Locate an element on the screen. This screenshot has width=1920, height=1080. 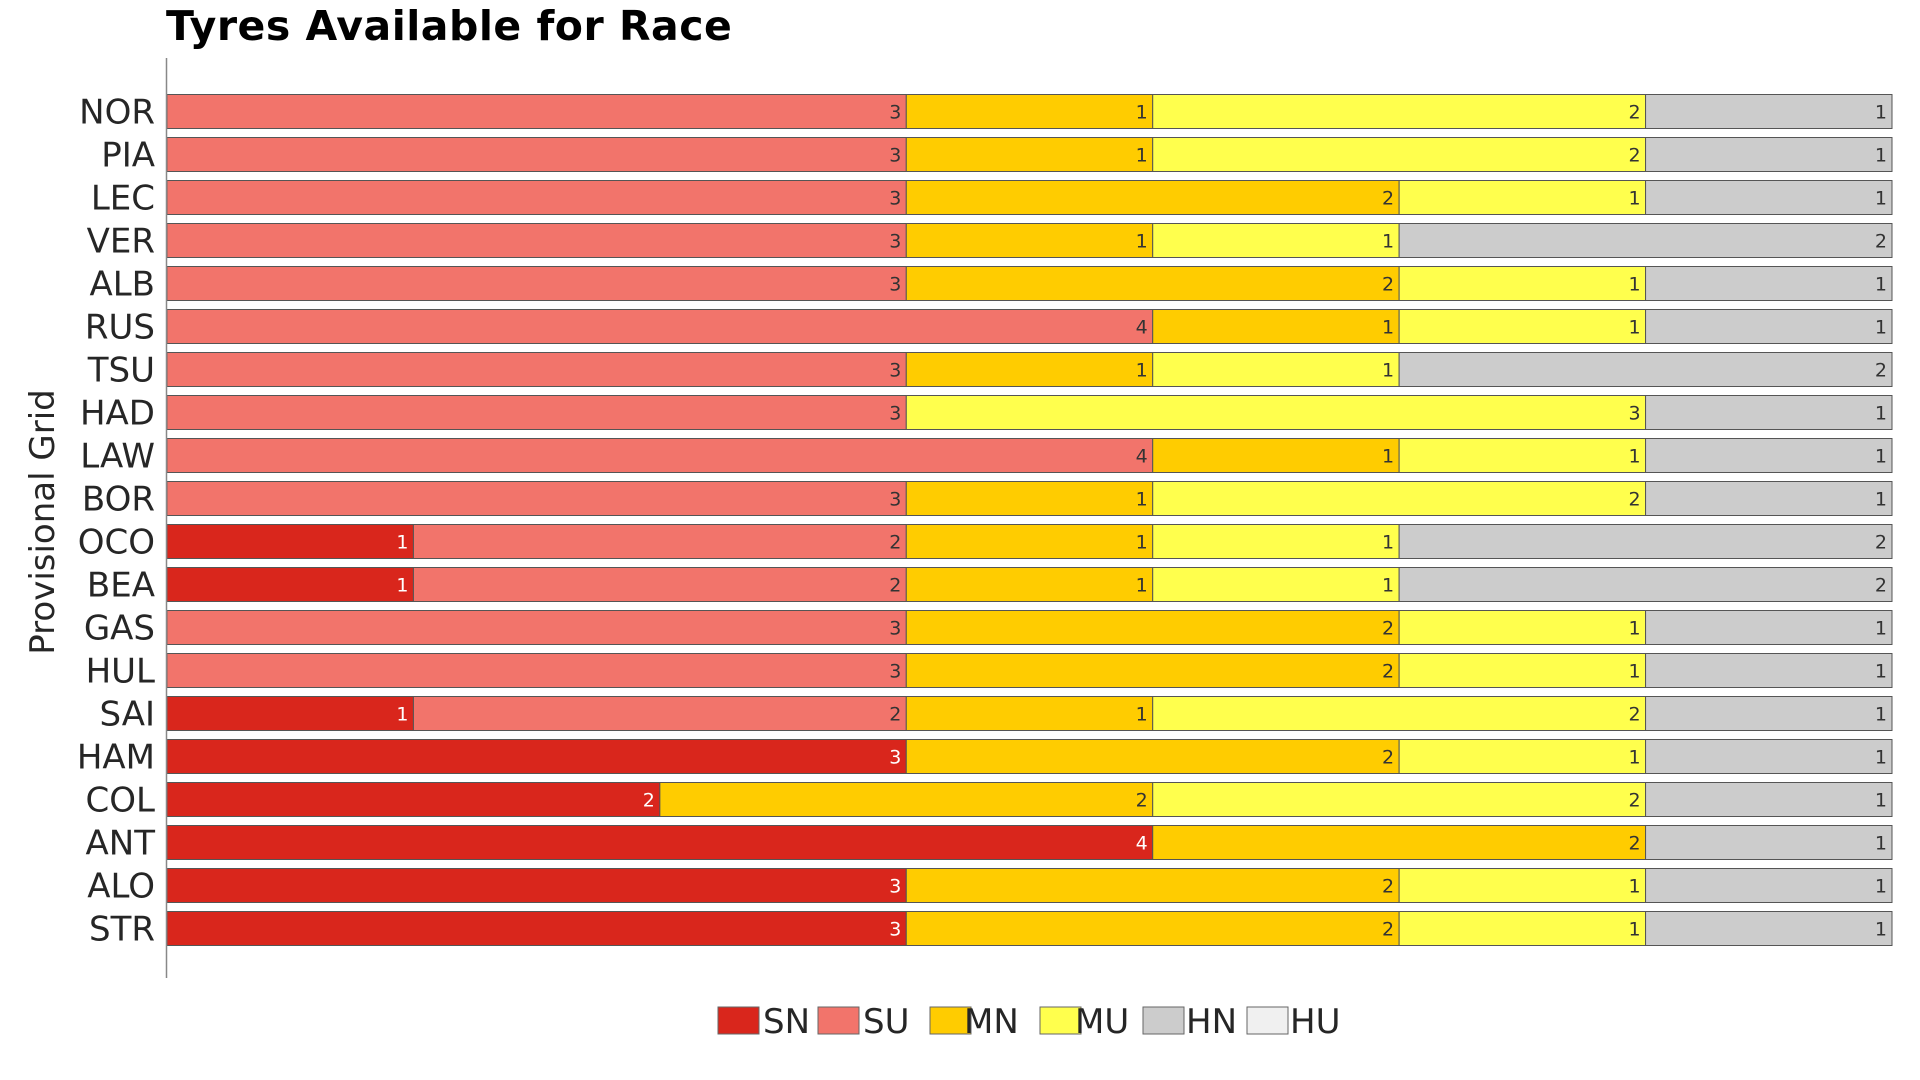
bar-segment-nor-hn is located at coordinates (1769, 111).